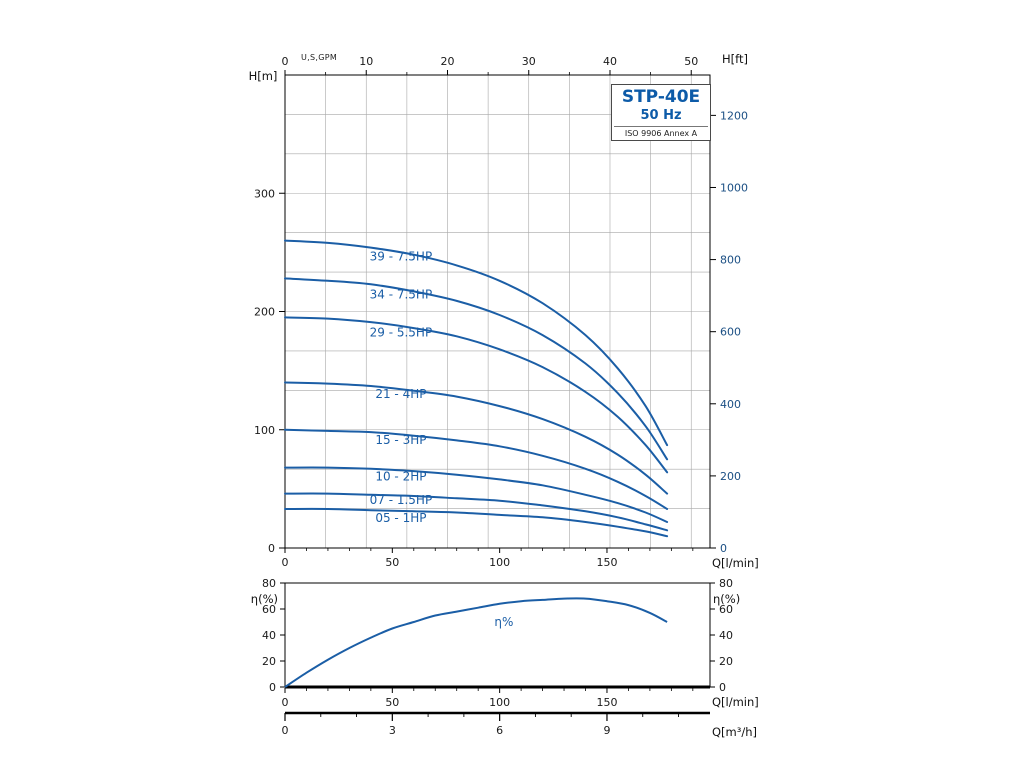 This screenshot has width=1024, height=768. I want to click on eff-bottom-tick-label: 100, so click(499, 702).